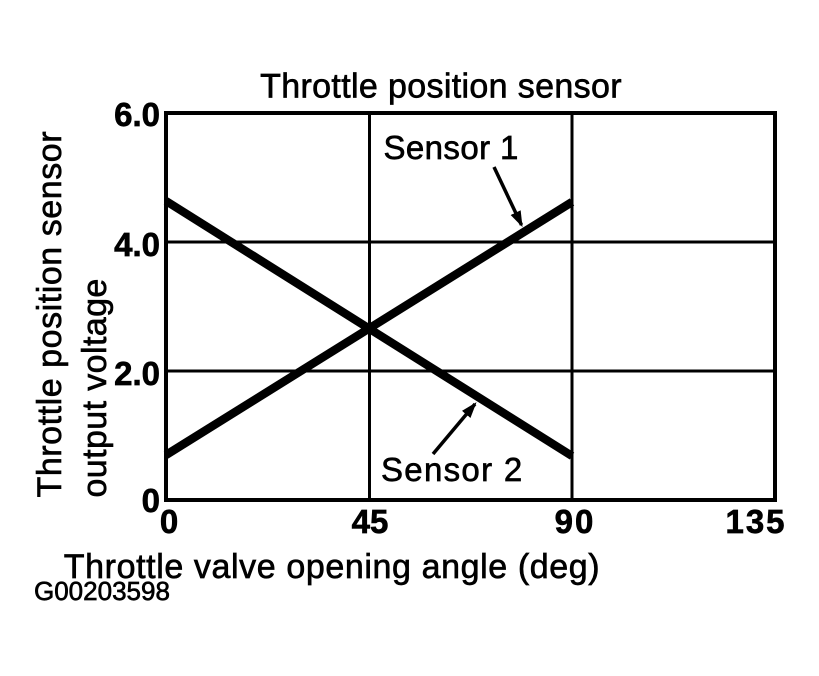  What do you see at coordinates (137, 373) in the screenshot?
I see `svg-text: 2.0` at bounding box center [137, 373].